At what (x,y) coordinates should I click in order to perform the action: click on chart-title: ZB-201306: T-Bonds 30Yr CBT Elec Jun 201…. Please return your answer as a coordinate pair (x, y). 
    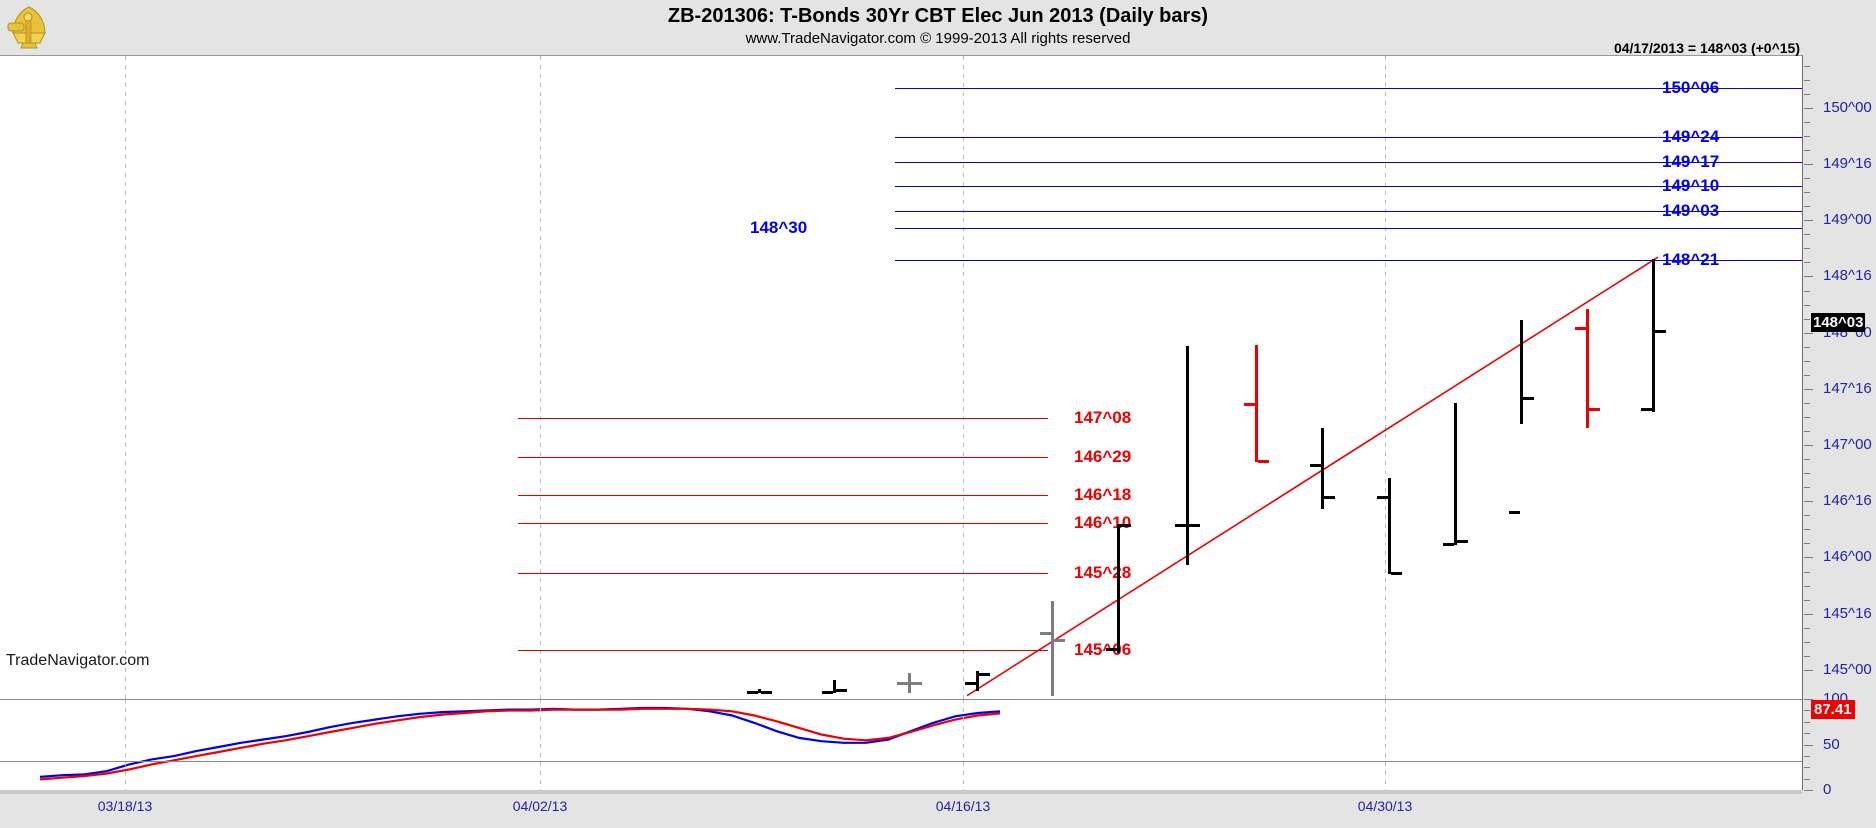
    Looking at the image, I should click on (938, 16).